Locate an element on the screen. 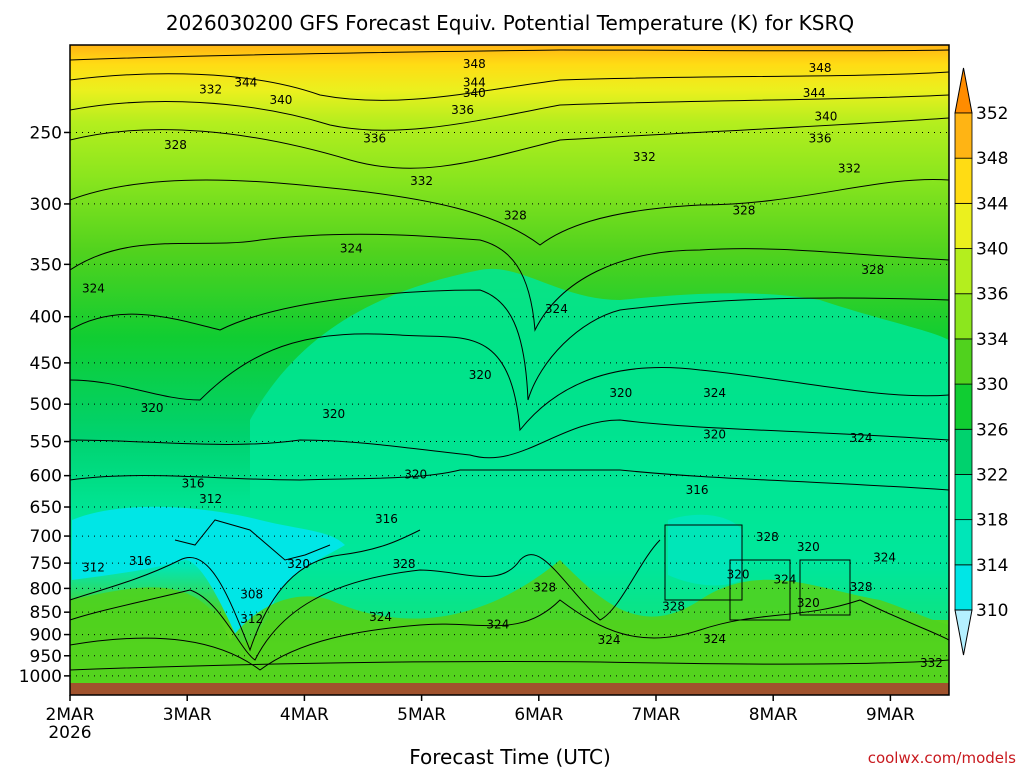 This screenshot has width=1024, height=768. x-tick-label: 4MAR is located at coordinates (304, 715).